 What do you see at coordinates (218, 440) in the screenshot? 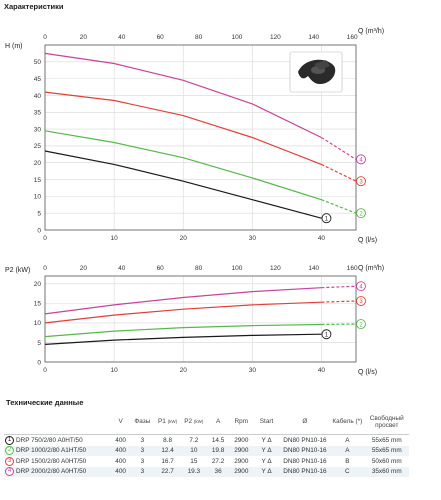
I see `cell-a: 14.5` at bounding box center [218, 440].